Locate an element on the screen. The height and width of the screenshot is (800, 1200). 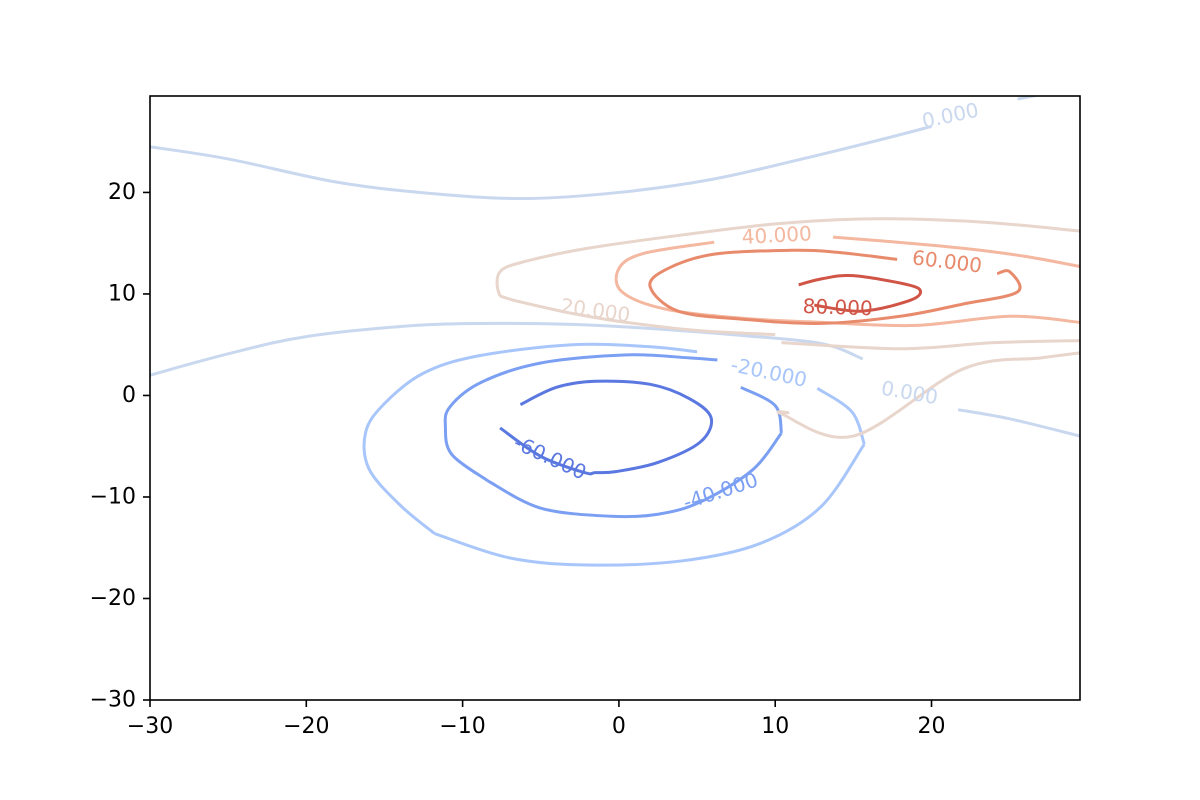
y-tick-label: −30 is located at coordinates (113, 700).